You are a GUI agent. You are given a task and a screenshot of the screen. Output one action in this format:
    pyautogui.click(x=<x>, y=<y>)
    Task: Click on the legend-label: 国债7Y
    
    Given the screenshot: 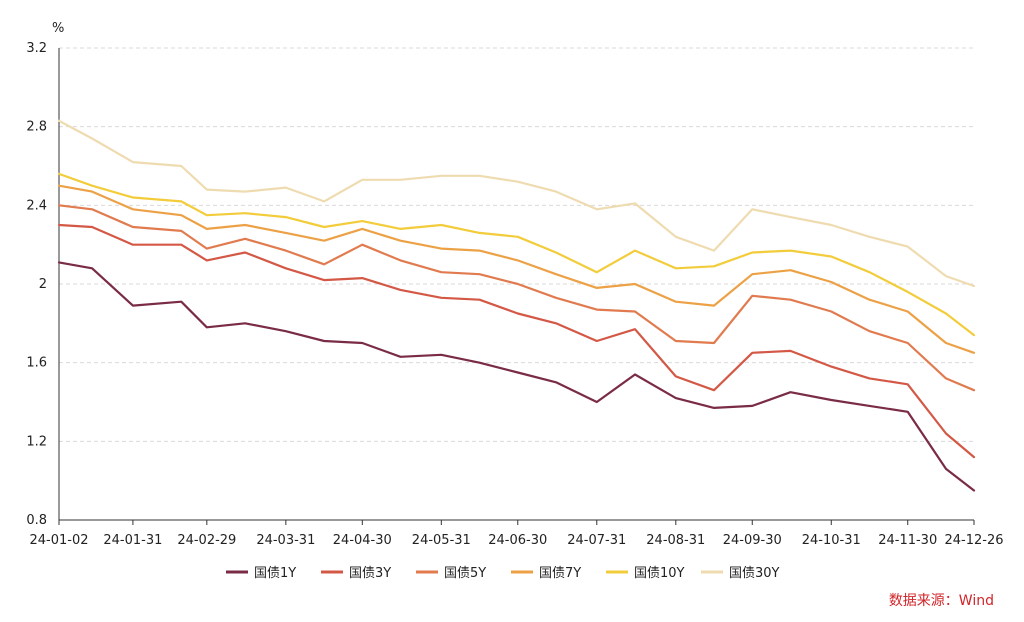 What is the action you would take?
    pyautogui.click(x=560, y=573)
    